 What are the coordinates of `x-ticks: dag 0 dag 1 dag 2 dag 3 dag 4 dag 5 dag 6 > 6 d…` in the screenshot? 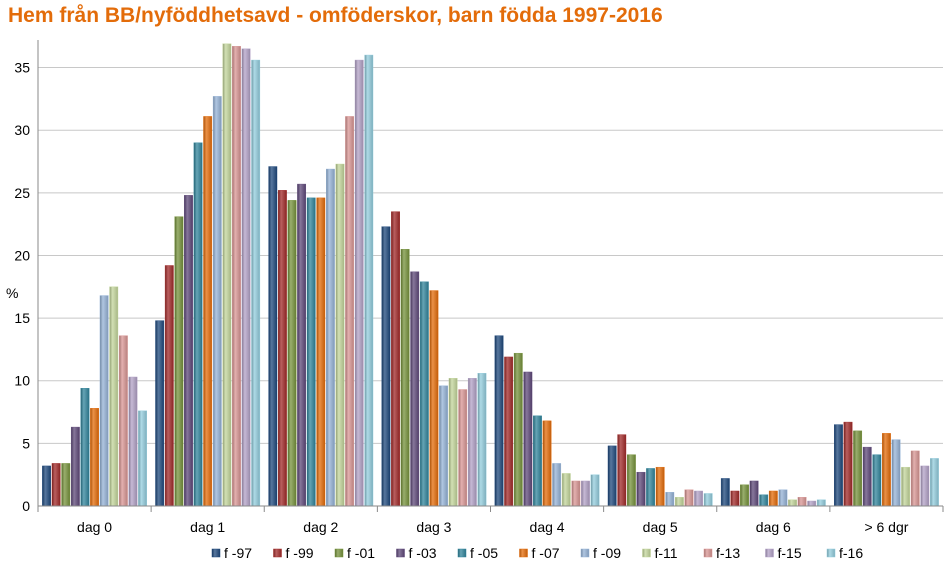 It's located at (493, 527).